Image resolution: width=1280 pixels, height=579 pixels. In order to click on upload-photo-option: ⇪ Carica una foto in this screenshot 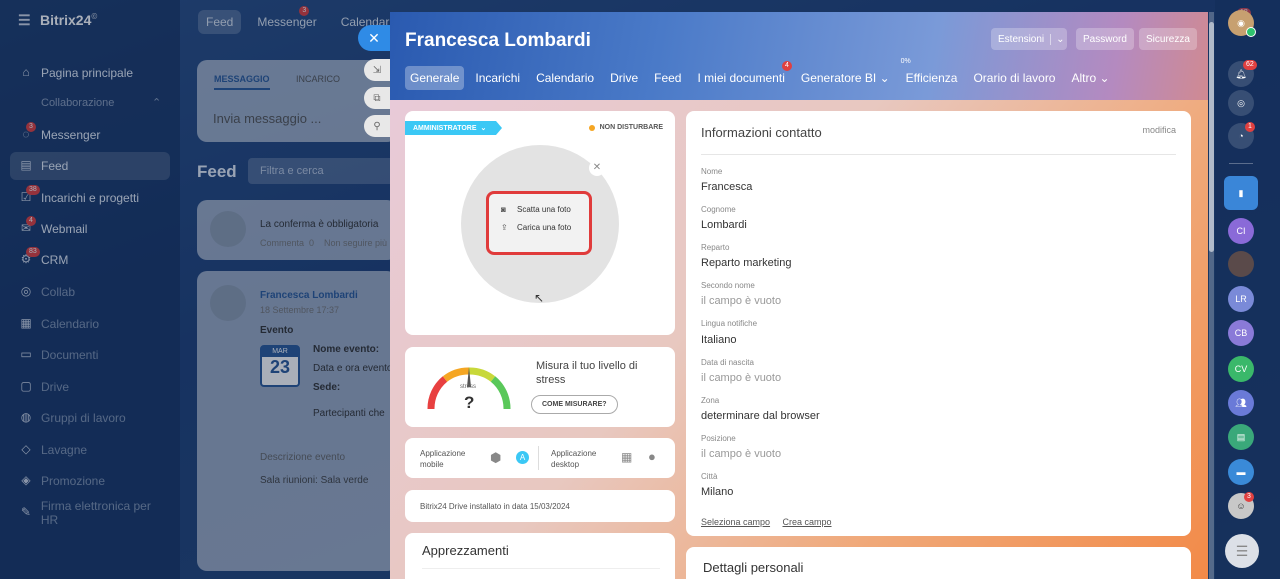, I will do `click(536, 227)`.